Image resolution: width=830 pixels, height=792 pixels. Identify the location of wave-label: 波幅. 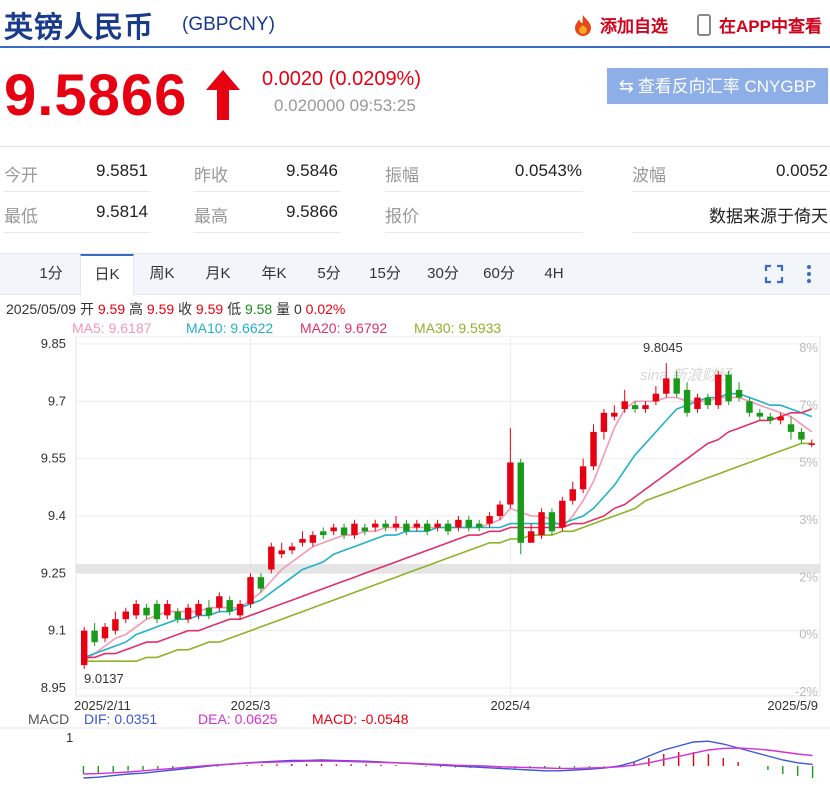
(649, 175).